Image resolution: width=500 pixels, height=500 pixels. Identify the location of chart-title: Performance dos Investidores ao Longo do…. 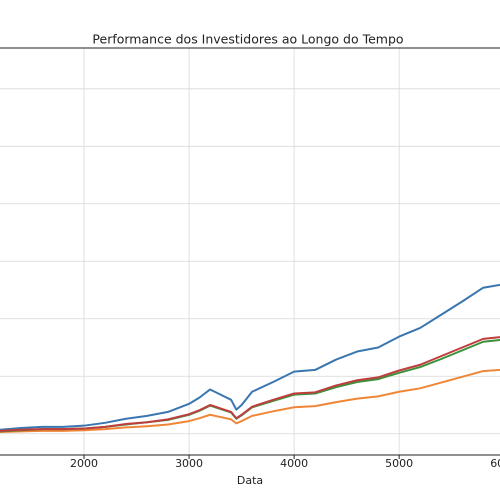
(247, 39).